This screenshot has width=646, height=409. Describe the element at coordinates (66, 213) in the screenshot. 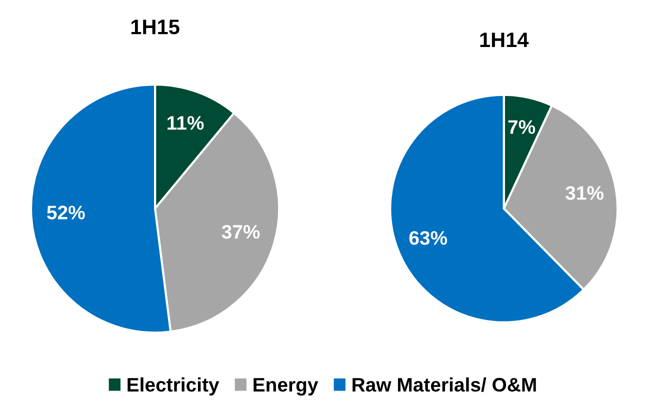

I see `data-label: 52%` at that location.